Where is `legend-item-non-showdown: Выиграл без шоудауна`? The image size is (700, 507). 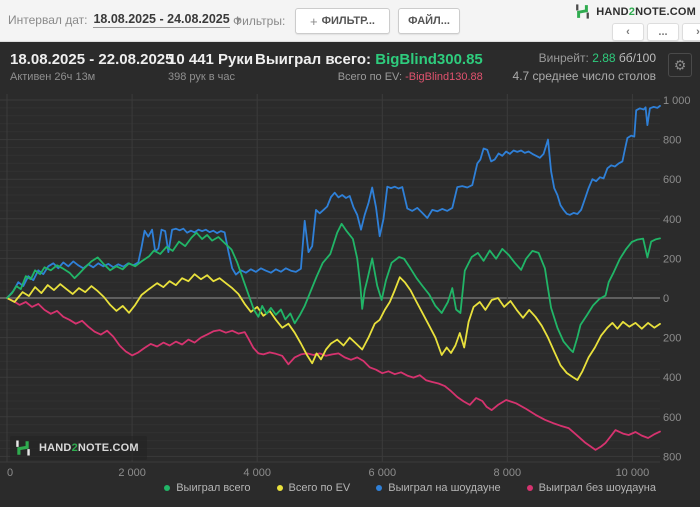
legend-item-non-showdown: Выиграл без шоудауна is located at coordinates (591, 488).